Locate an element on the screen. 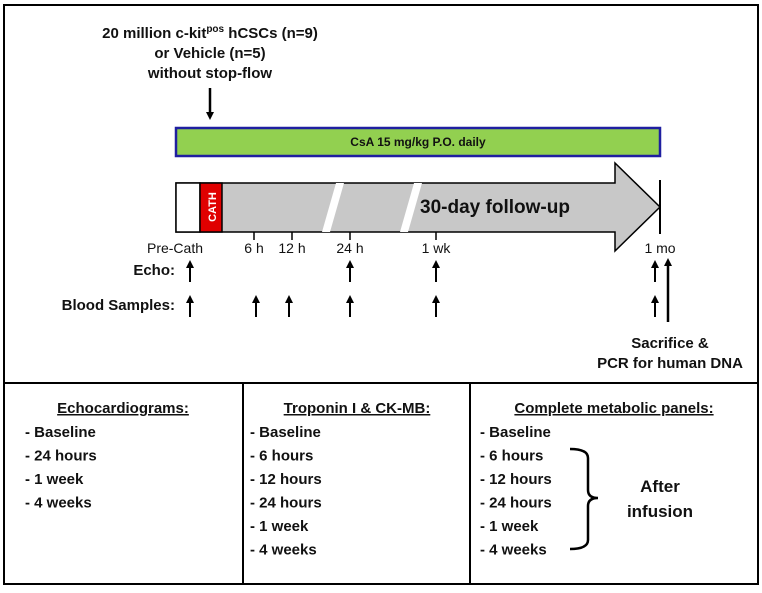 The height and width of the screenshot is (593, 762). time-label: 24 h is located at coordinates (349, 248).